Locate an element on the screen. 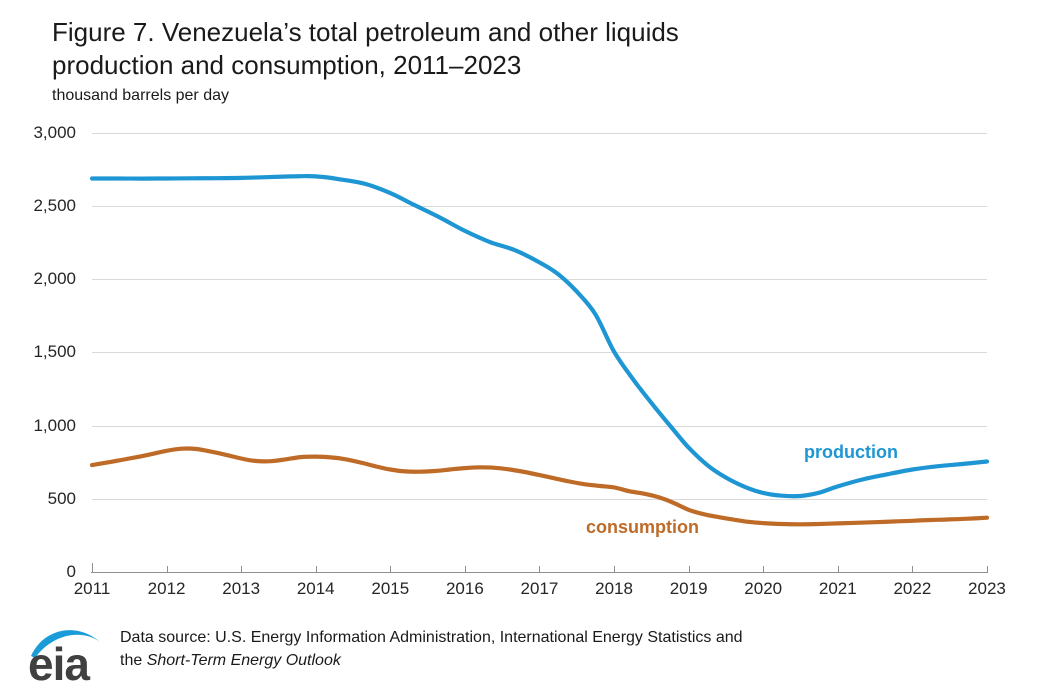  x-tick-label-2018: 2018 is located at coordinates (614, 588).